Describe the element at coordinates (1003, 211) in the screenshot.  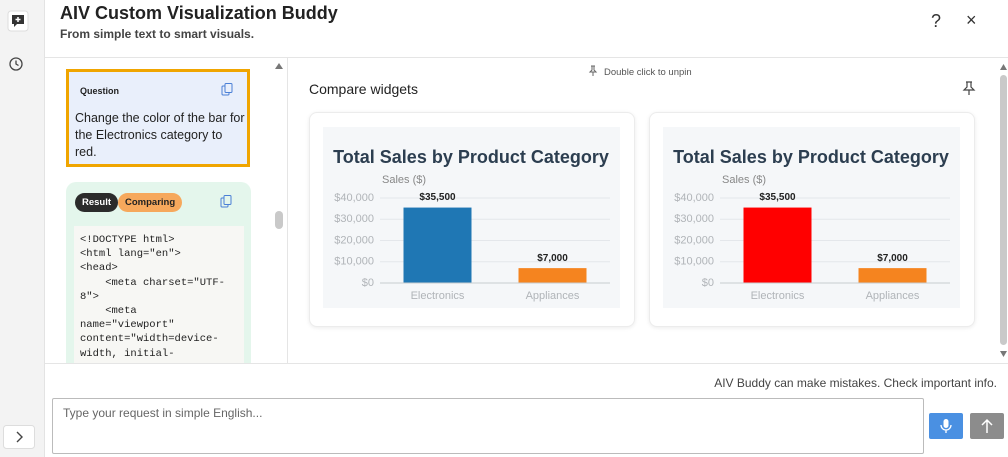
I see `right-scrollbar` at that location.